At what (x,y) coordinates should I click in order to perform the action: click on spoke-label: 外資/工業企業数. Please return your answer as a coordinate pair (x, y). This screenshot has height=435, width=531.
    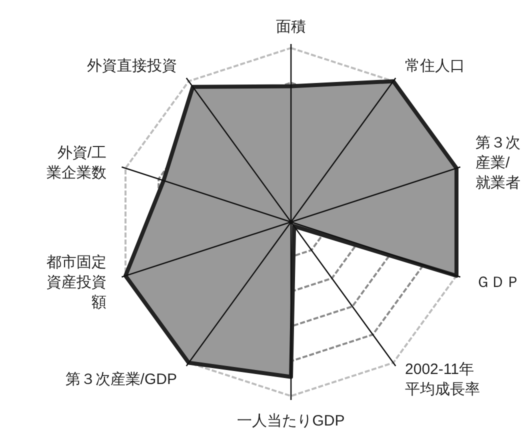
    Looking at the image, I should click on (76, 163).